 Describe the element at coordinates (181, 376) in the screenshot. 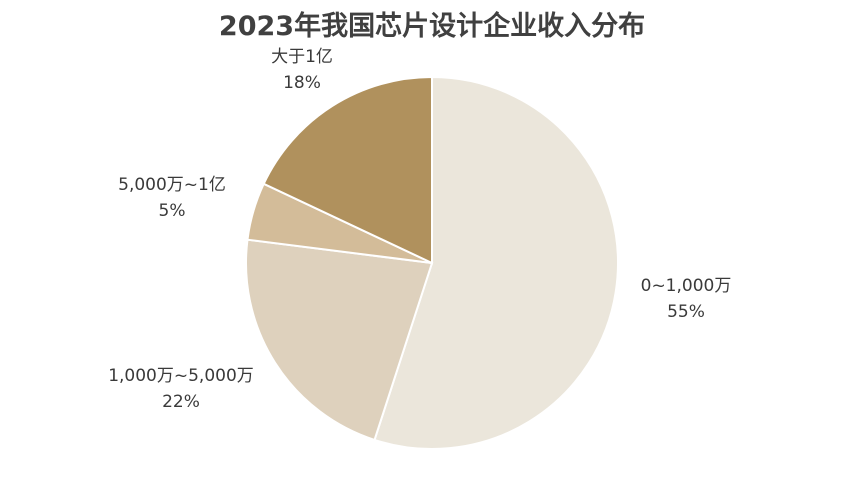

I see `slice-label-1: 1,000万~5,000万` at that location.